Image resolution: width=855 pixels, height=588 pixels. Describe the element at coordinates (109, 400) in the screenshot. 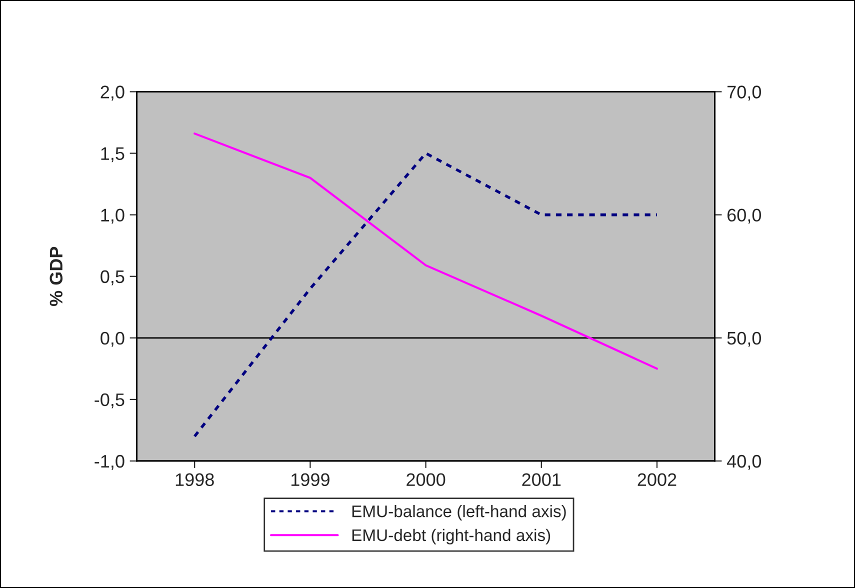

I see `y-tick-label: -0,5` at that location.